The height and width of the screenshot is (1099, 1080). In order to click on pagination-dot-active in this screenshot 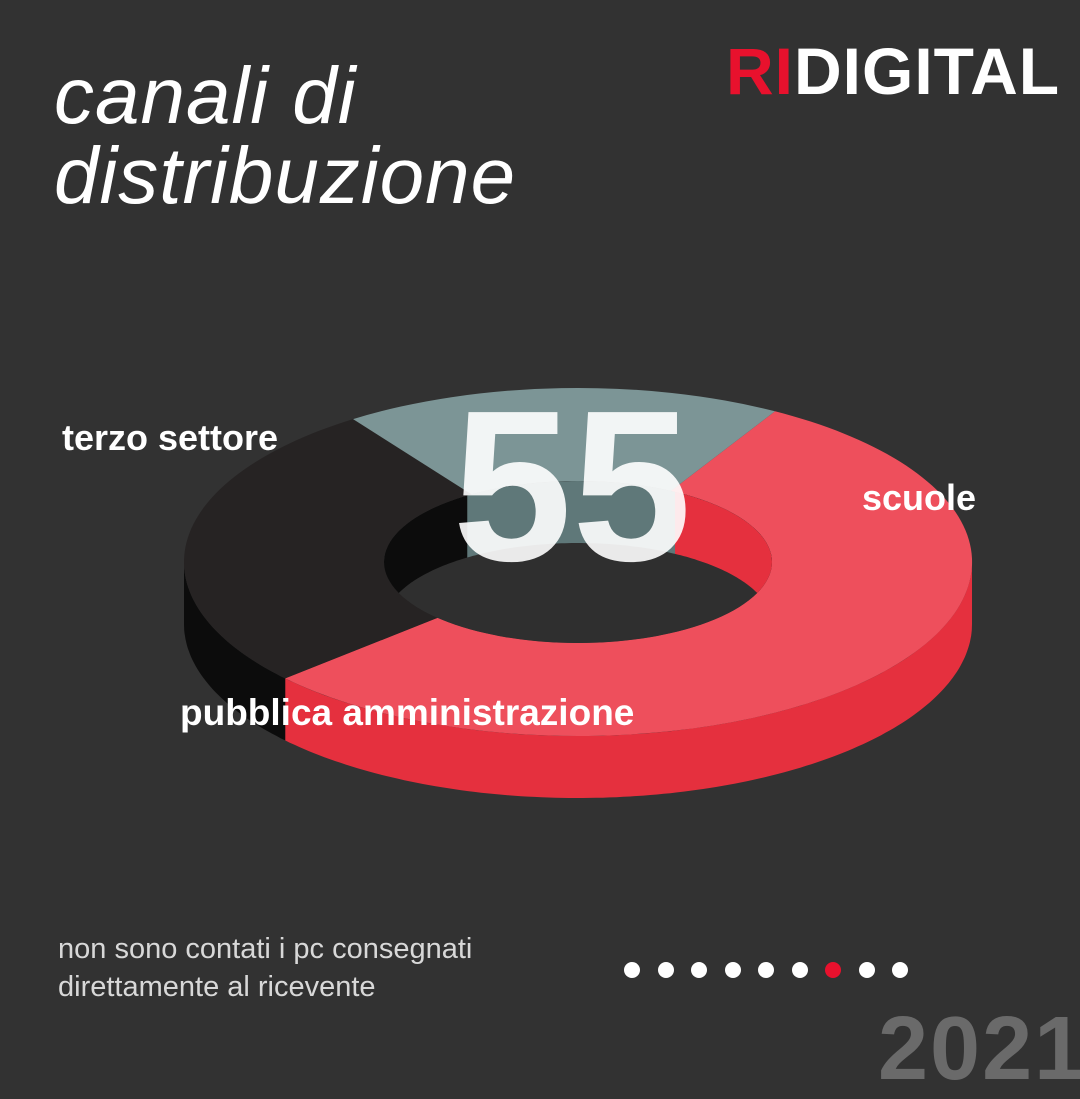, I will do `click(833, 970)`.